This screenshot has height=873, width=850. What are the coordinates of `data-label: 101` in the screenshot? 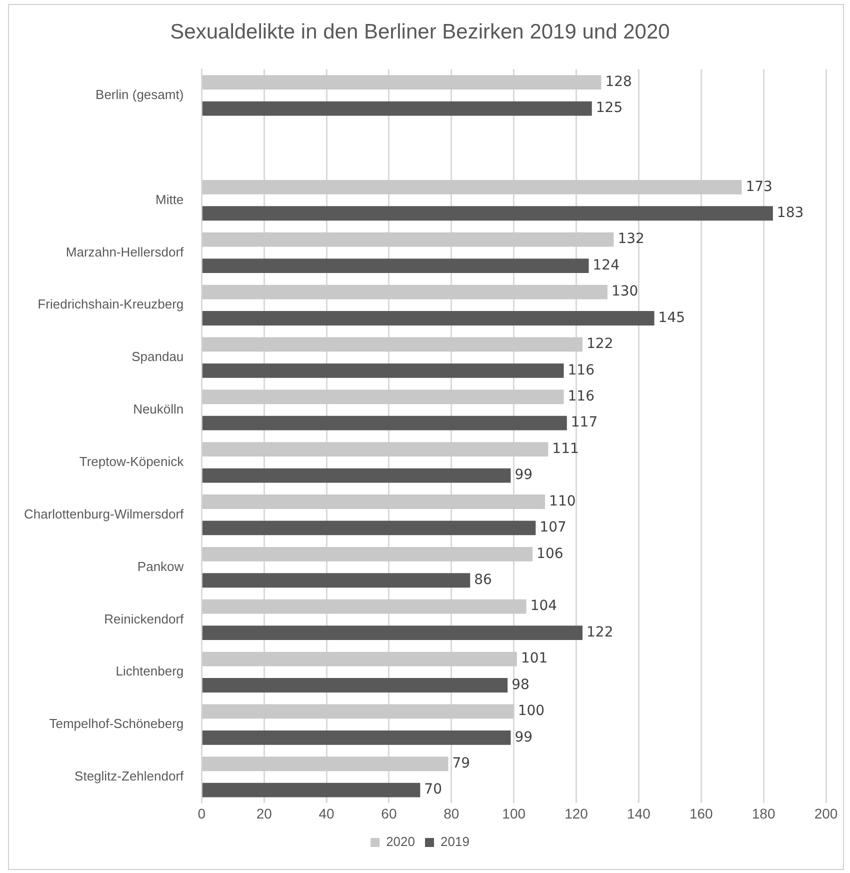 It's located at (534, 658).